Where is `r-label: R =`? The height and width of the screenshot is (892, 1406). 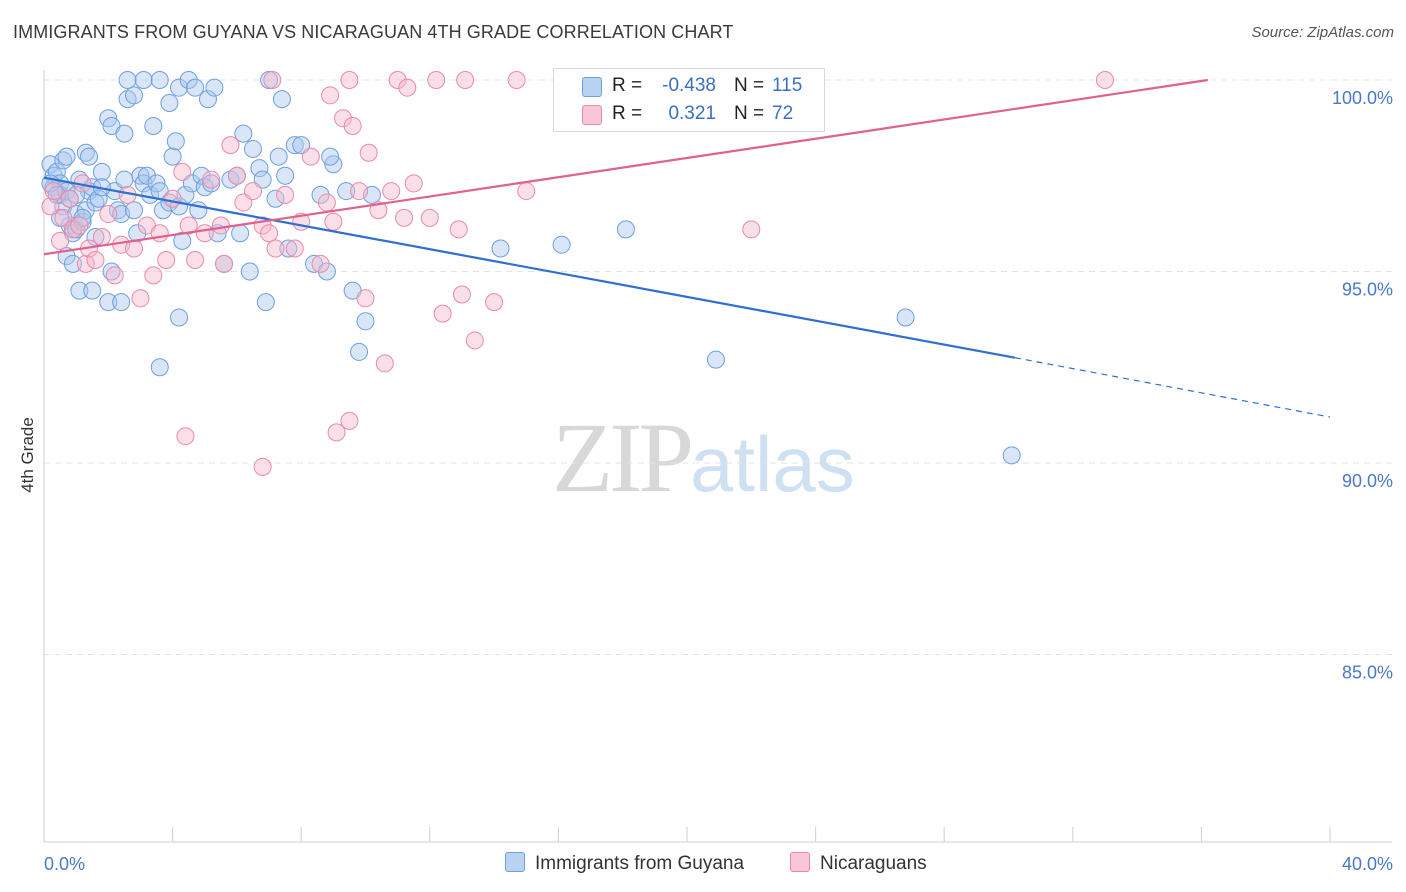 r-label: R = is located at coordinates (627, 113).